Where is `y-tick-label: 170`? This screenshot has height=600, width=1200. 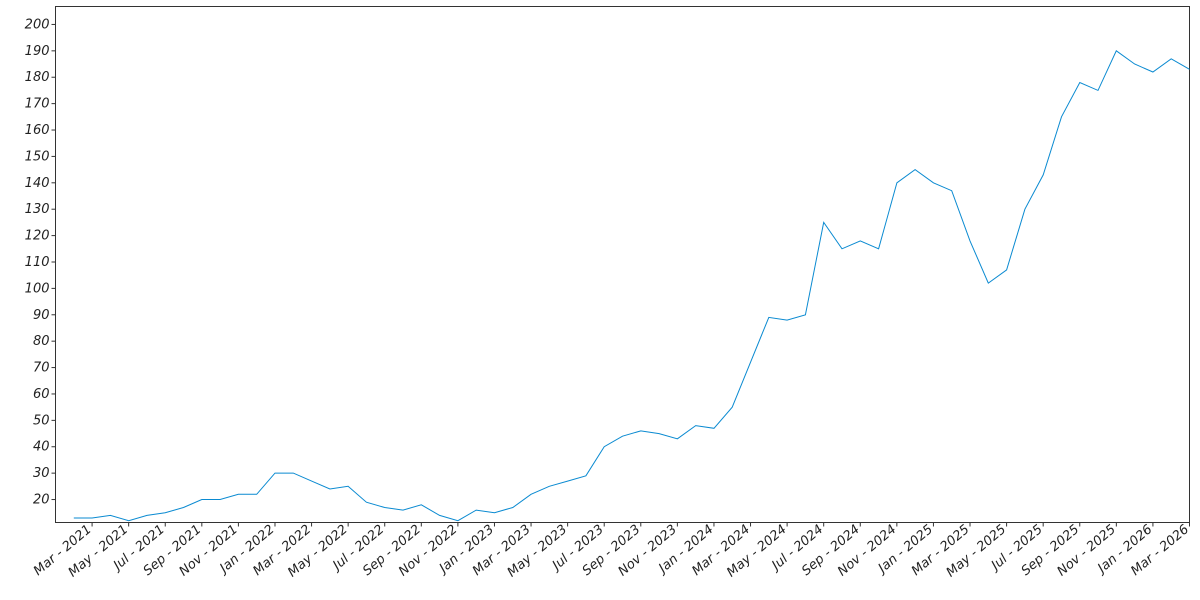 y-tick-label: 170 is located at coordinates (37, 104).